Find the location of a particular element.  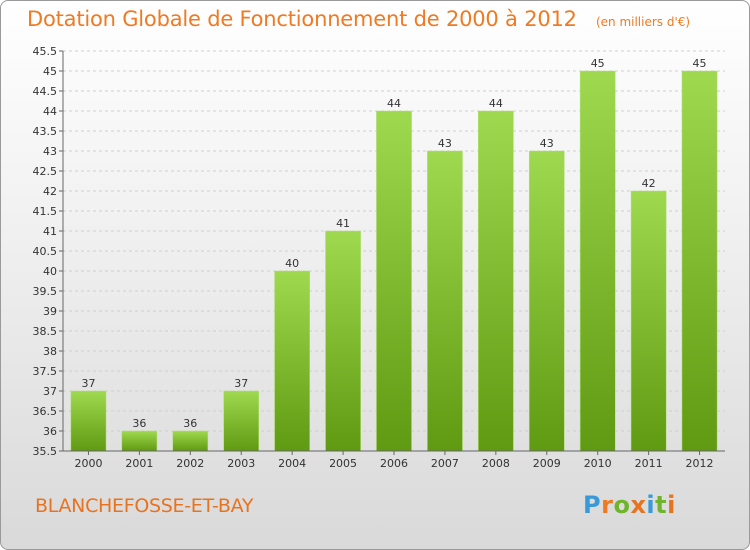

x-tick-label: 2007 is located at coordinates (445, 463).